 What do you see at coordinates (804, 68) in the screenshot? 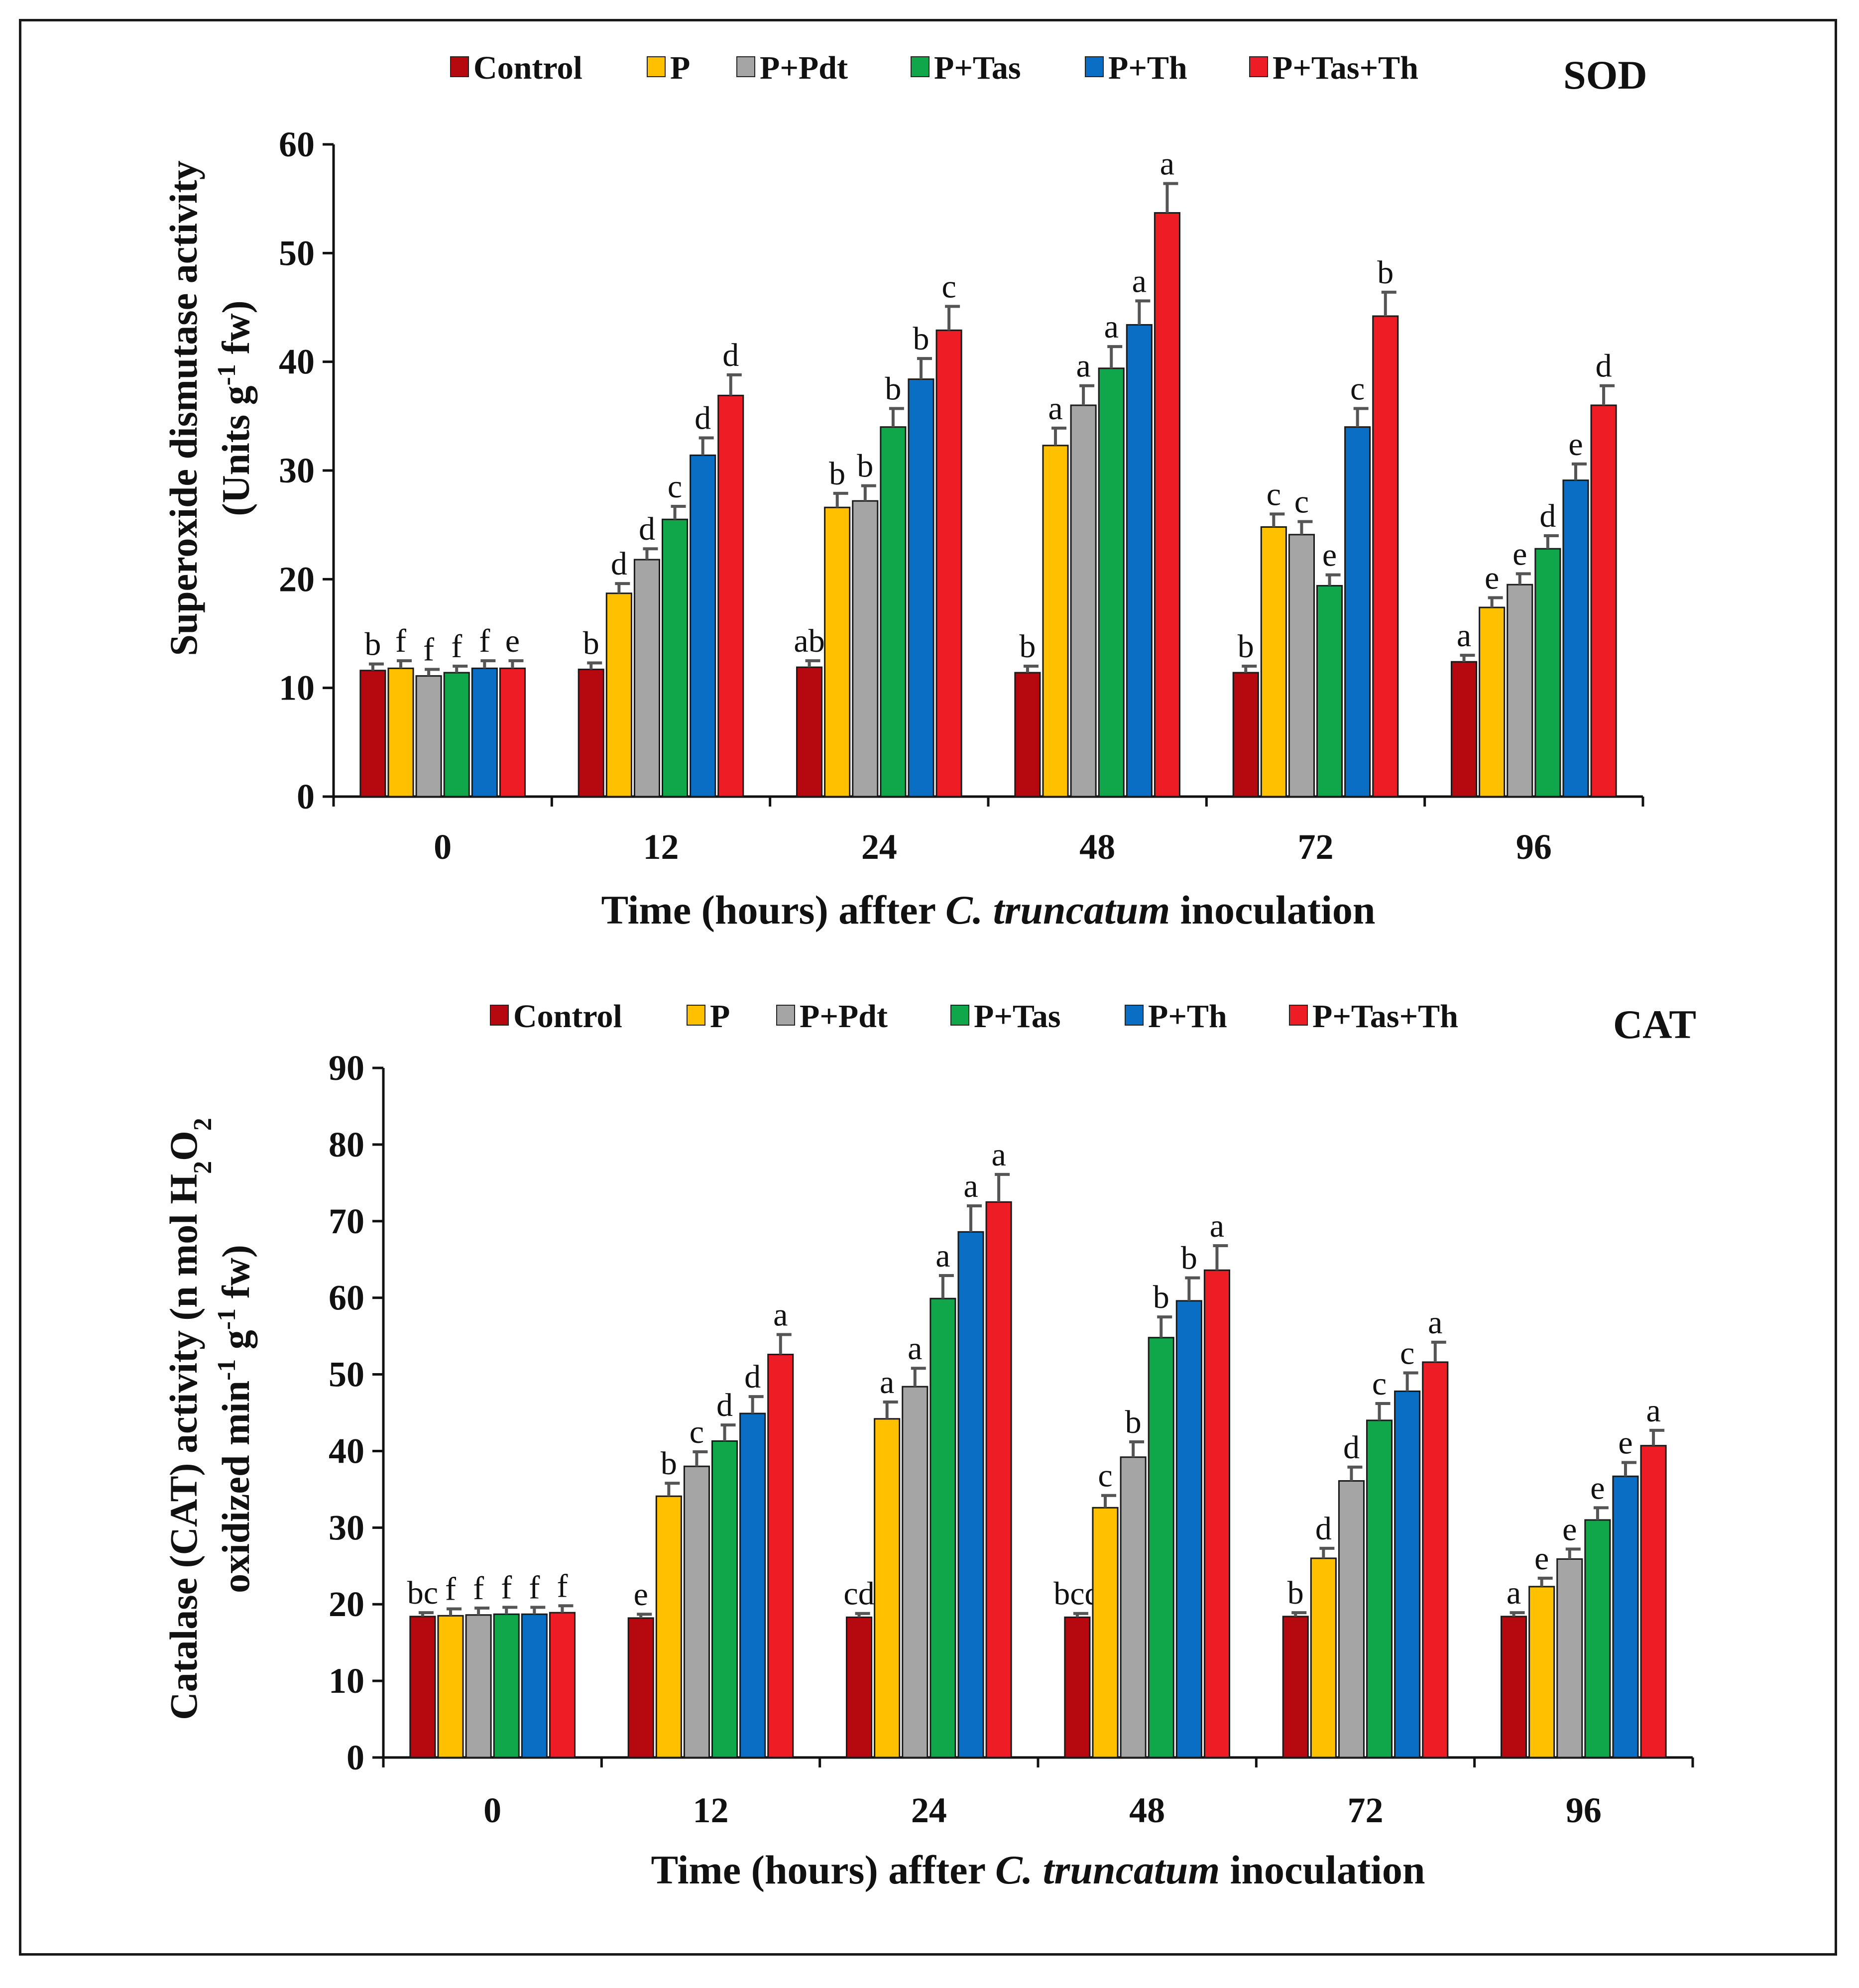
I see `legend-label: P+Pdt` at bounding box center [804, 68].